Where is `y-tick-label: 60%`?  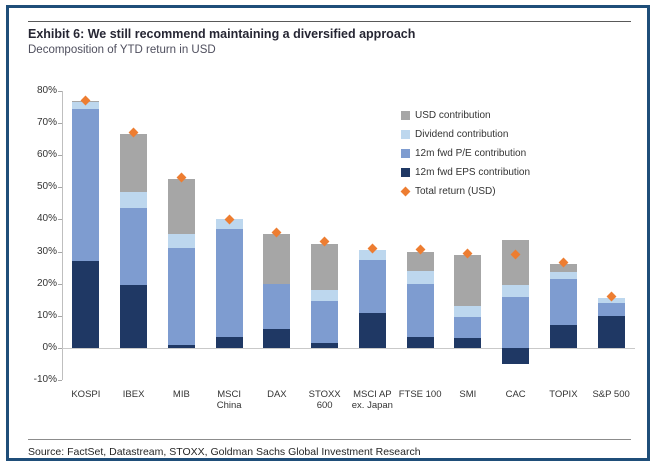
y-tick-label: 60% is located at coordinates (46, 155).